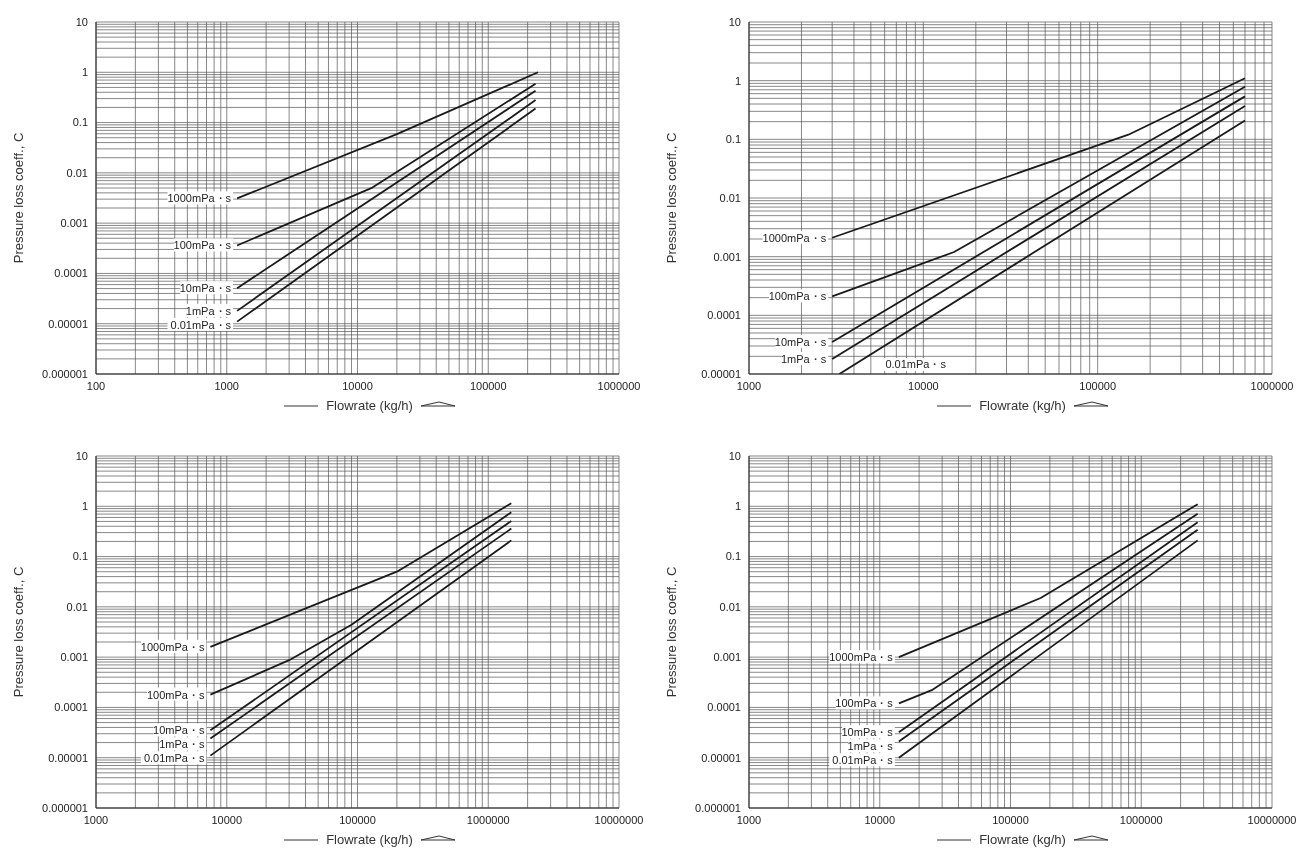 The width and height of the screenshot is (1316, 864). Describe the element at coordinates (96, 385) in the screenshot. I see `x-tick-label: 100` at that location.